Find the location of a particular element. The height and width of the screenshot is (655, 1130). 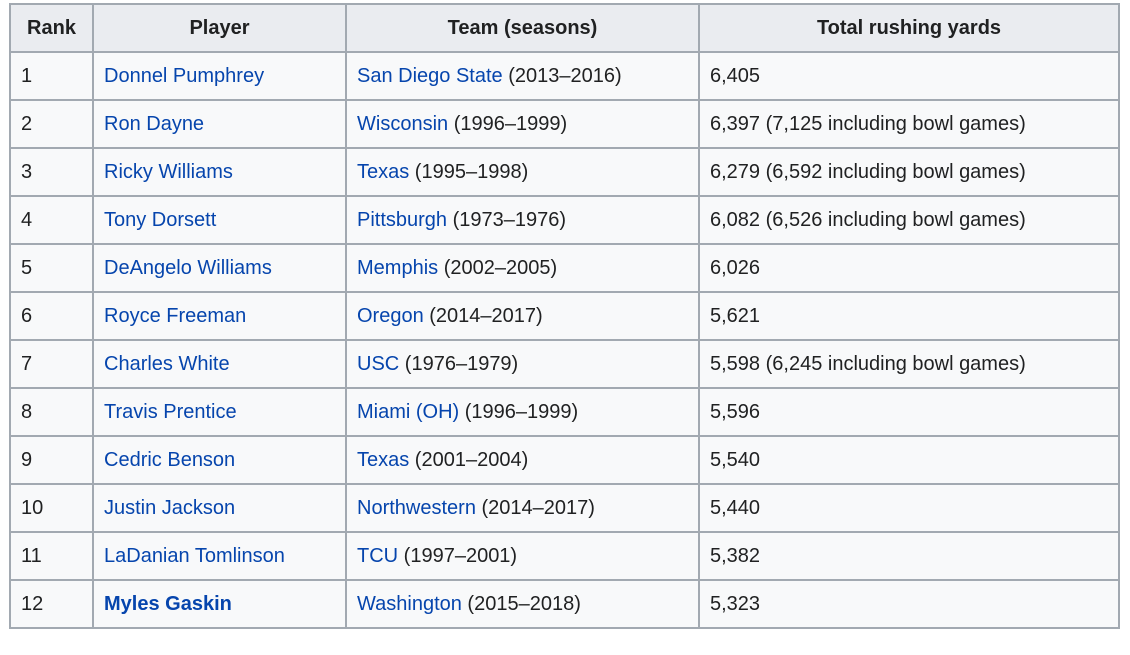

player-cell: Myles Gaskin is located at coordinates (219, 604).